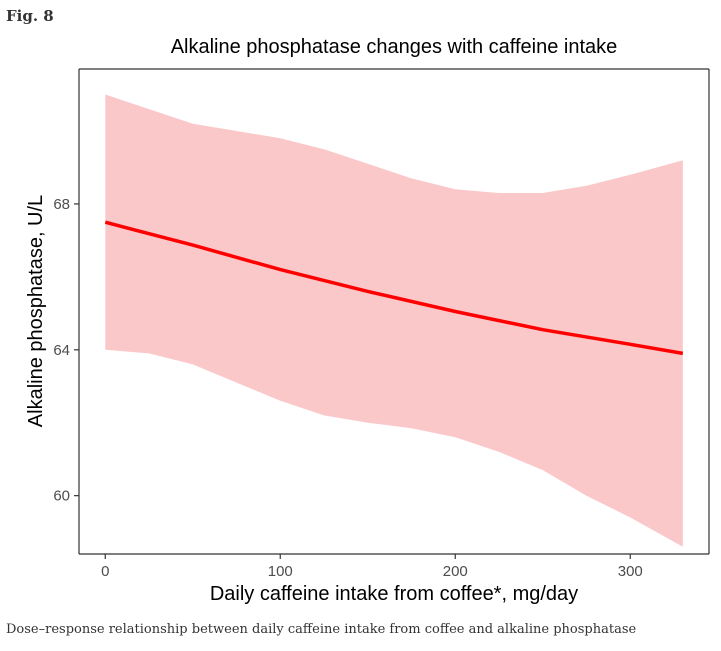  I want to click on x-tick-label: 100, so click(280, 571).